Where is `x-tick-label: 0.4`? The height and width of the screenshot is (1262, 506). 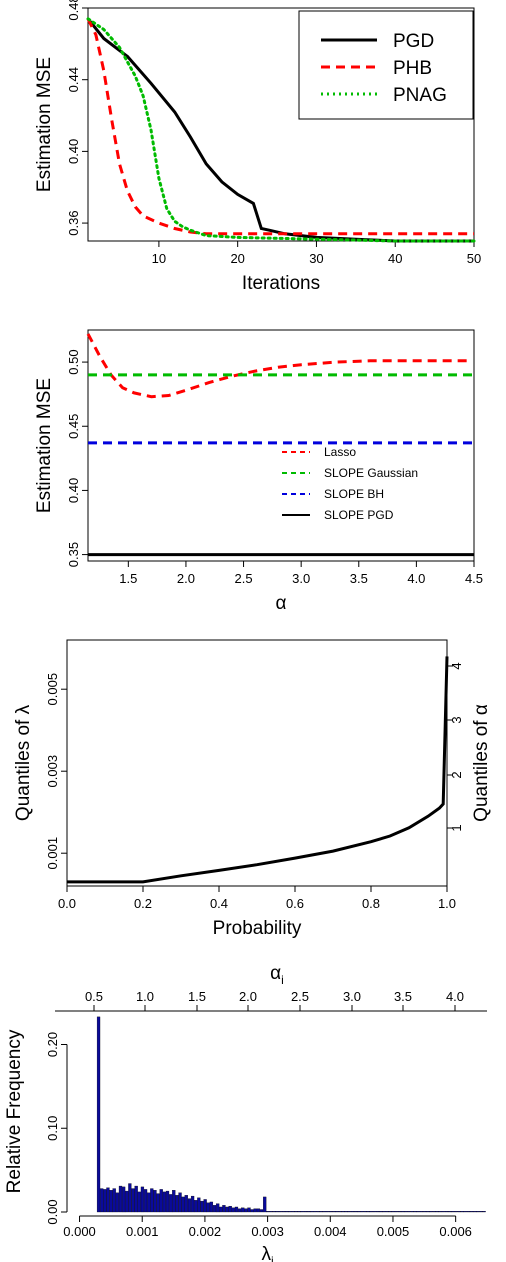 x-tick-label: 0.4 is located at coordinates (219, 903).